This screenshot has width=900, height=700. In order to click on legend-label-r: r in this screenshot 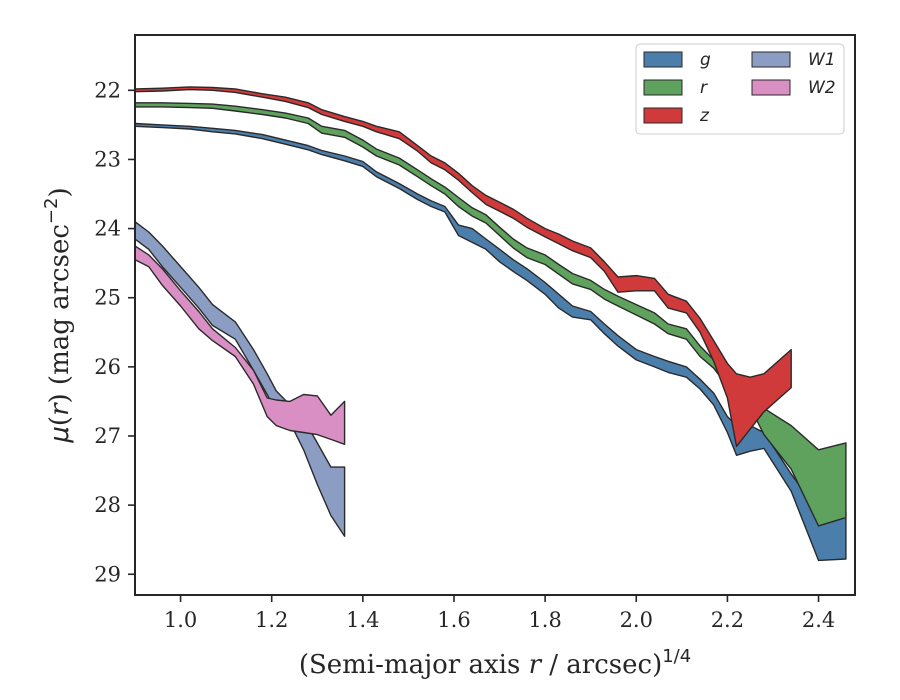, I will do `click(704, 88)`.